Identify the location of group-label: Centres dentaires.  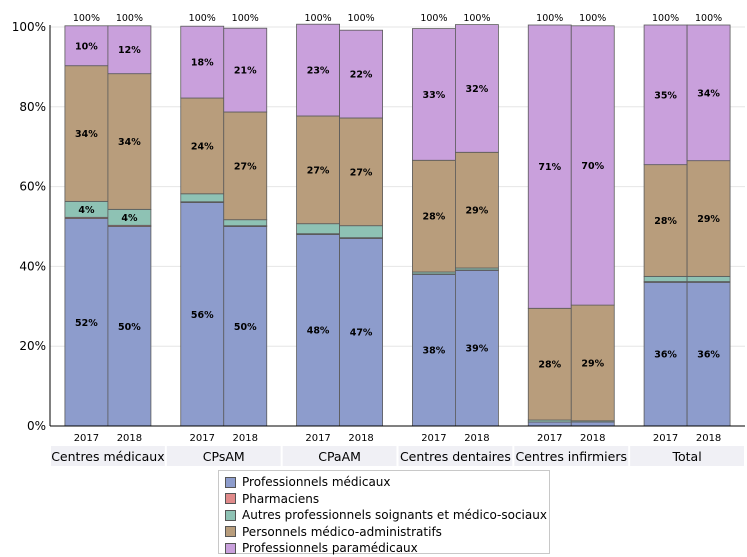
(455, 456).